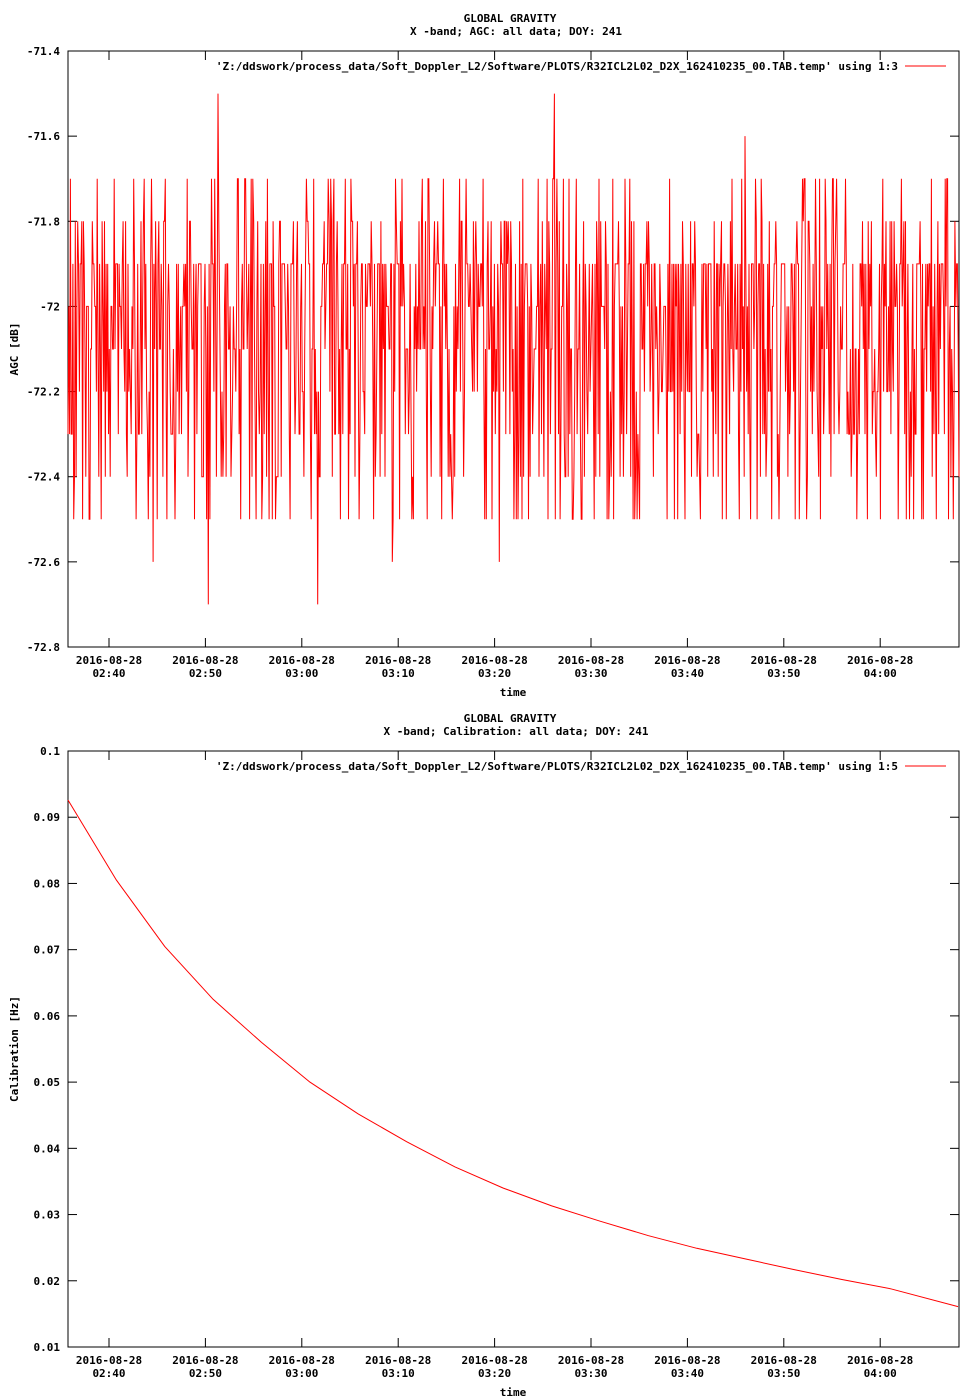 The width and height of the screenshot is (980, 1400). What do you see at coordinates (50, 306) in the screenshot?
I see `agc-y-tick-label: -72` at bounding box center [50, 306].